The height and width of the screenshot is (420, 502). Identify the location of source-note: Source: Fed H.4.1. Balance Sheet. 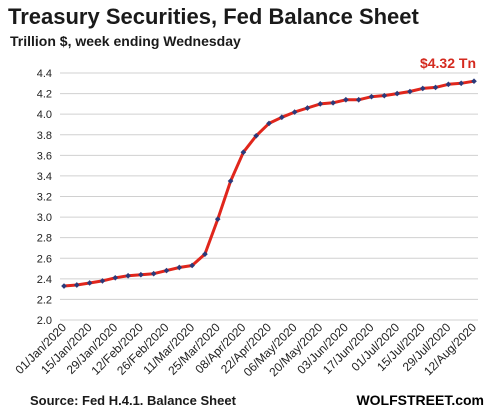
(133, 400).